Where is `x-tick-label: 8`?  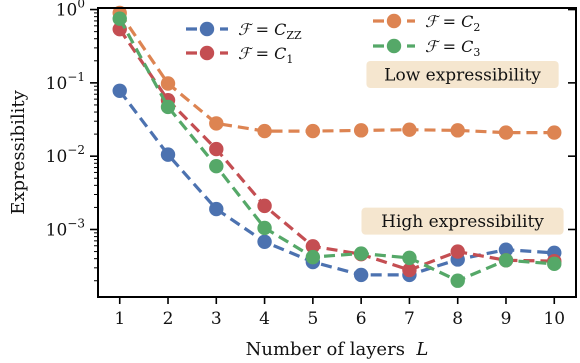
x-tick-label: 8 is located at coordinates (457, 319).